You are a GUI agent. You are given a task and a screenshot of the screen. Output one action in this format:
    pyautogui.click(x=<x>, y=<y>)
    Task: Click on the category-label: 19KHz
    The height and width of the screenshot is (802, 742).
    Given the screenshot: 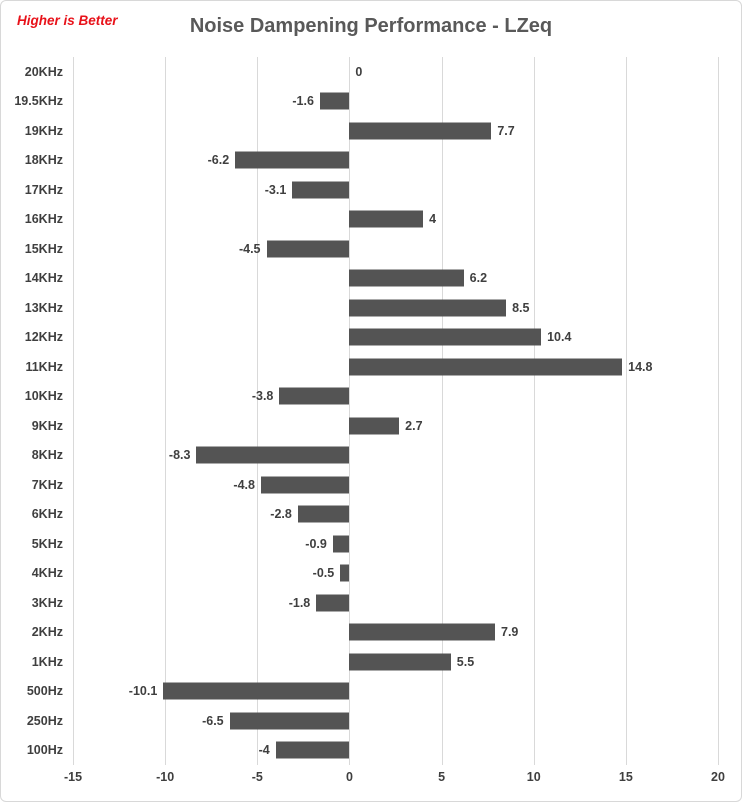 What is the action you would take?
    pyautogui.click(x=43, y=130)
    